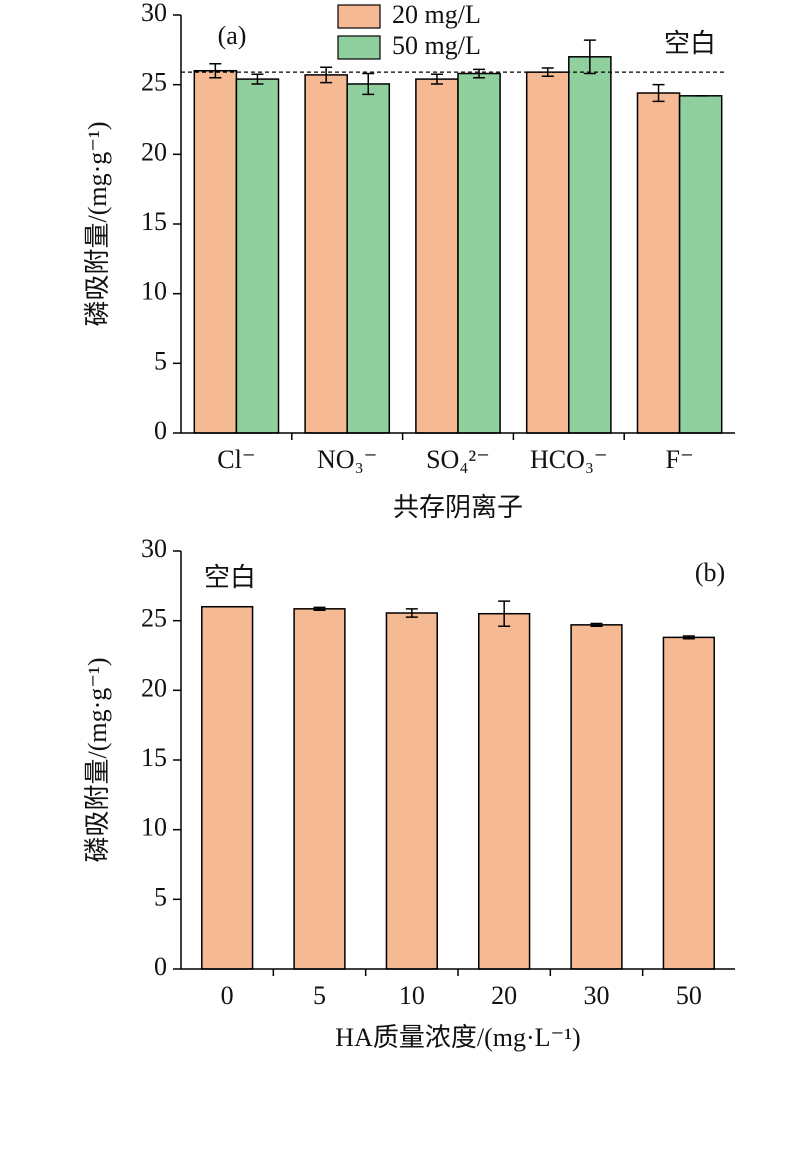 Image resolution: width=805 pixels, height=1158 pixels. Describe the element at coordinates (690, 43) in the screenshot. I see `reference-label: 空白` at that location.